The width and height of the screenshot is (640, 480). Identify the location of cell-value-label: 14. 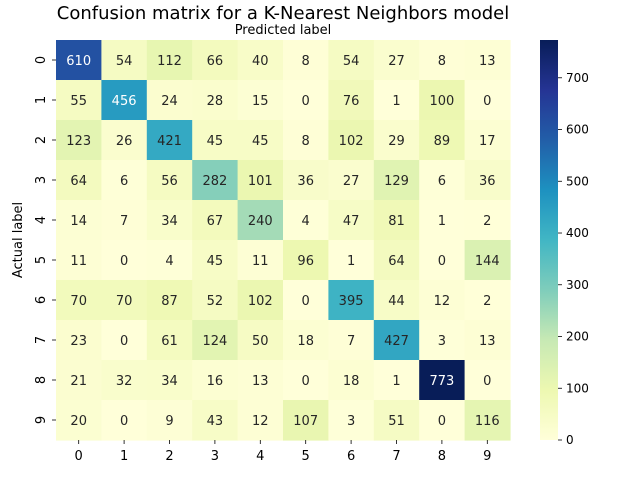
(78, 221).